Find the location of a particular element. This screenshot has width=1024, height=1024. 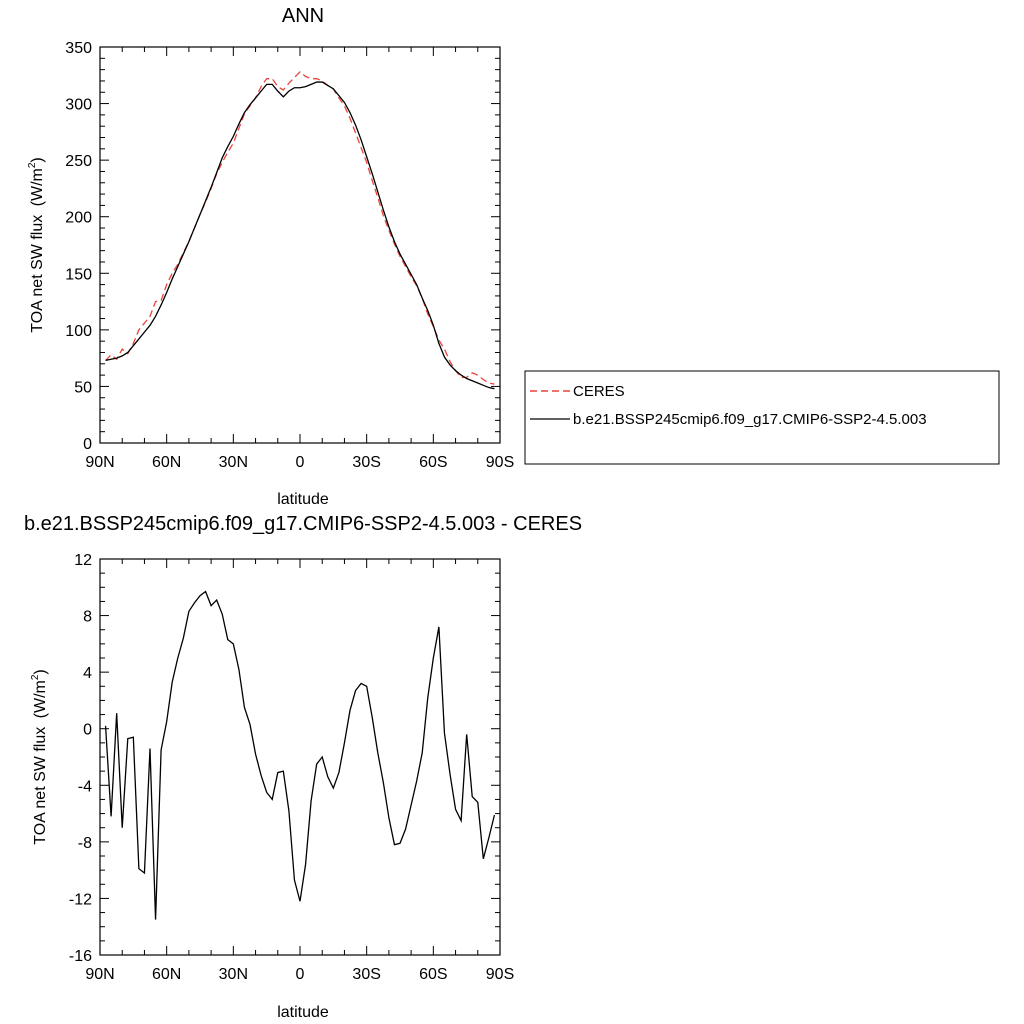

bottom-chart-x-tick-label: 90S is located at coordinates (500, 974).